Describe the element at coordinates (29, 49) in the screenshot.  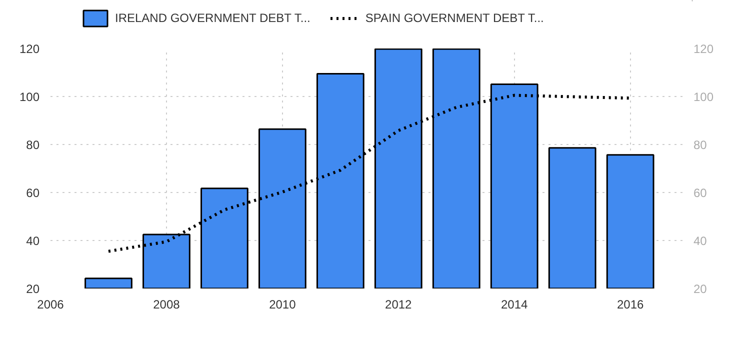
I see `y-tick-label: 120` at that location.